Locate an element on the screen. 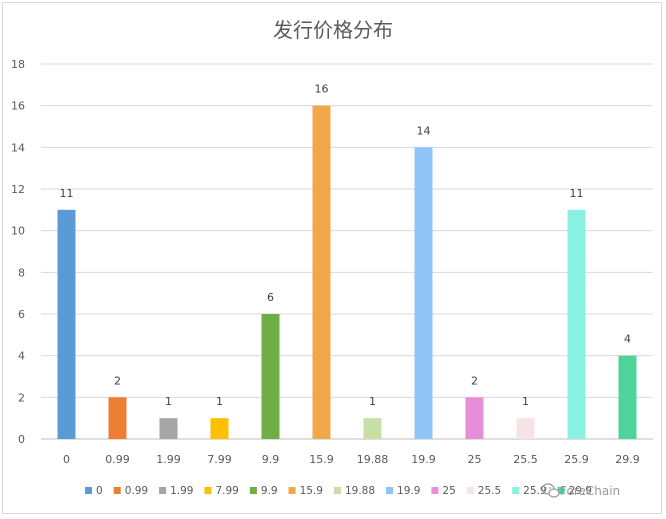 The width and height of the screenshot is (666, 519). legend-entry: 25 is located at coordinates (448, 491).